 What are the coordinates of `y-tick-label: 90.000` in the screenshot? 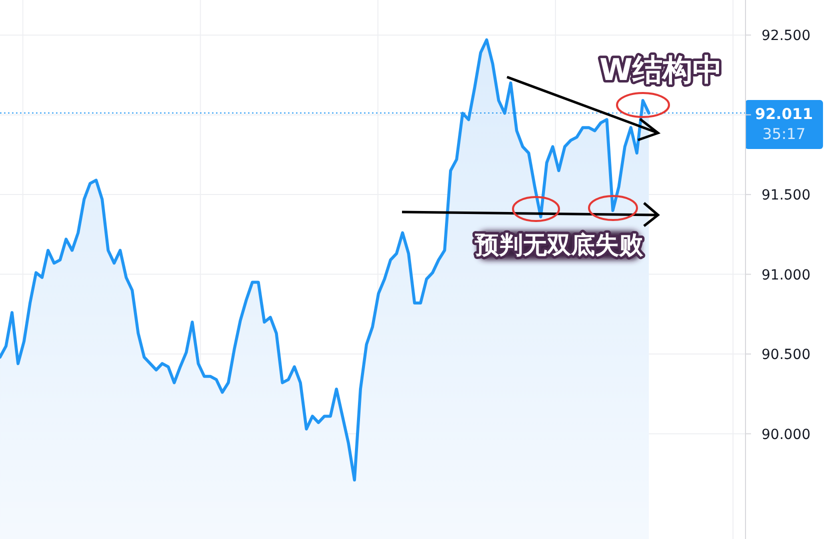 It's located at (786, 434).